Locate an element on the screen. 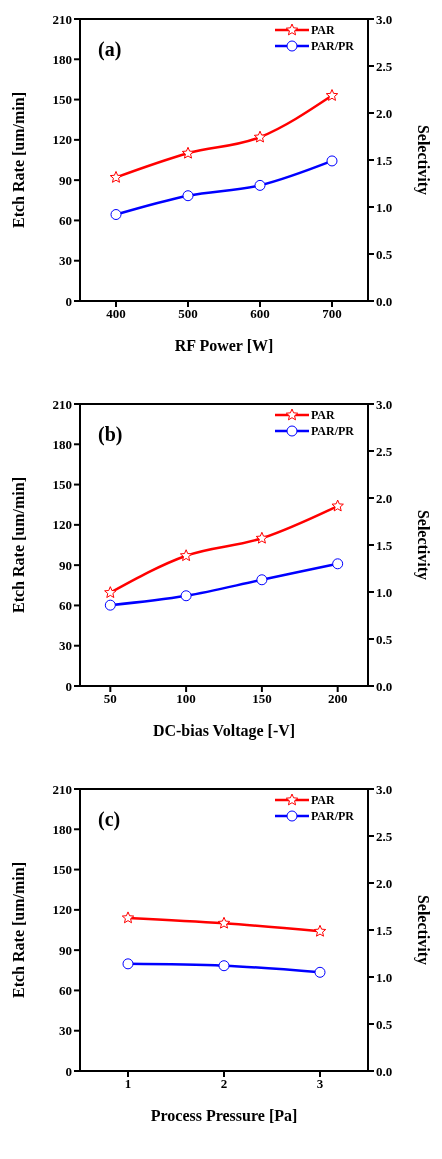 The width and height of the screenshot is (442, 1159). x-tick-label: 400 is located at coordinates (116, 314).